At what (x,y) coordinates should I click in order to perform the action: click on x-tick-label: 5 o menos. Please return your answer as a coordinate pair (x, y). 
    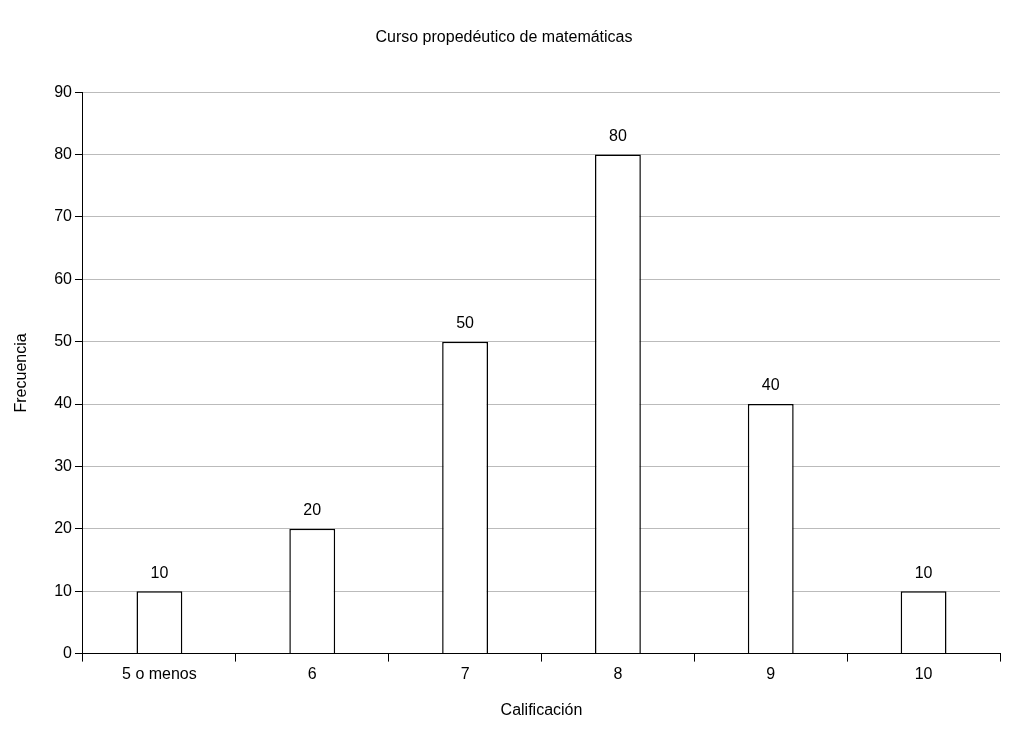
    Looking at the image, I should click on (159, 673).